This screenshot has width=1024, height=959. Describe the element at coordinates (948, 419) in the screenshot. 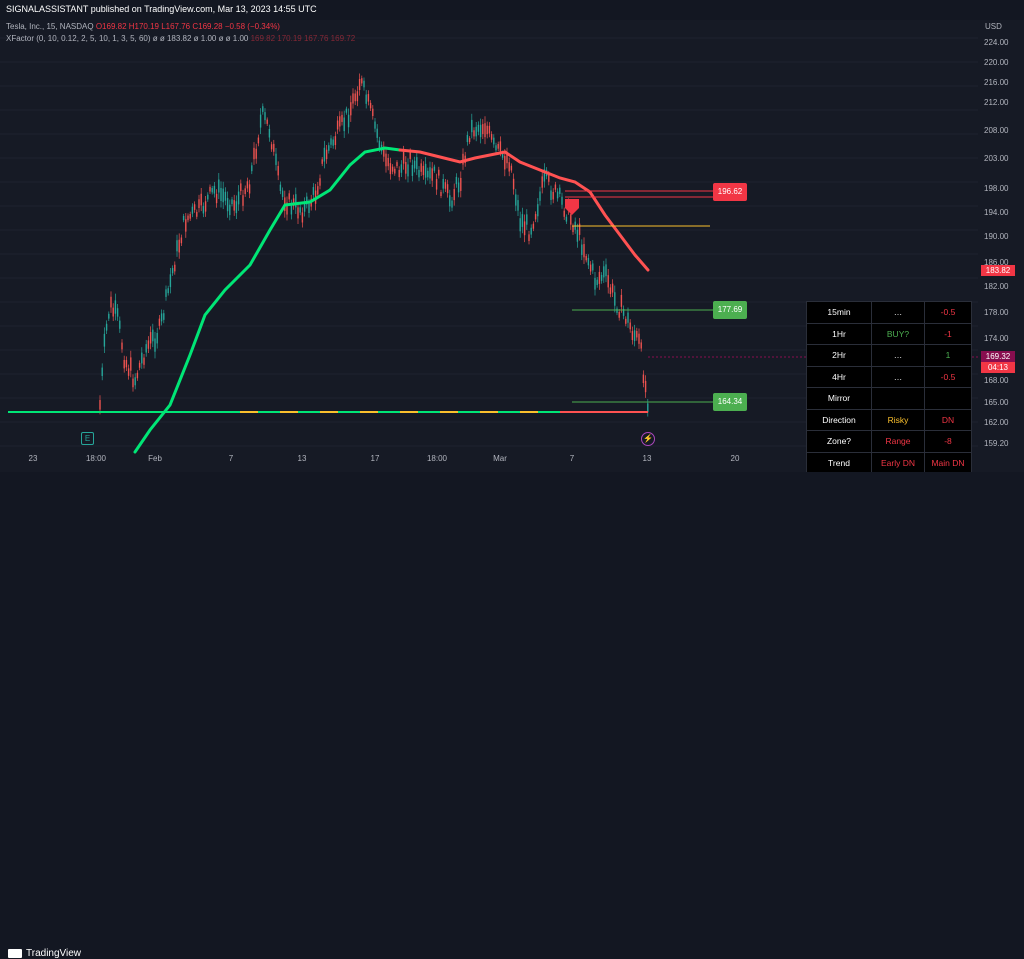

I see `signal-cell-b: DN` at that location.